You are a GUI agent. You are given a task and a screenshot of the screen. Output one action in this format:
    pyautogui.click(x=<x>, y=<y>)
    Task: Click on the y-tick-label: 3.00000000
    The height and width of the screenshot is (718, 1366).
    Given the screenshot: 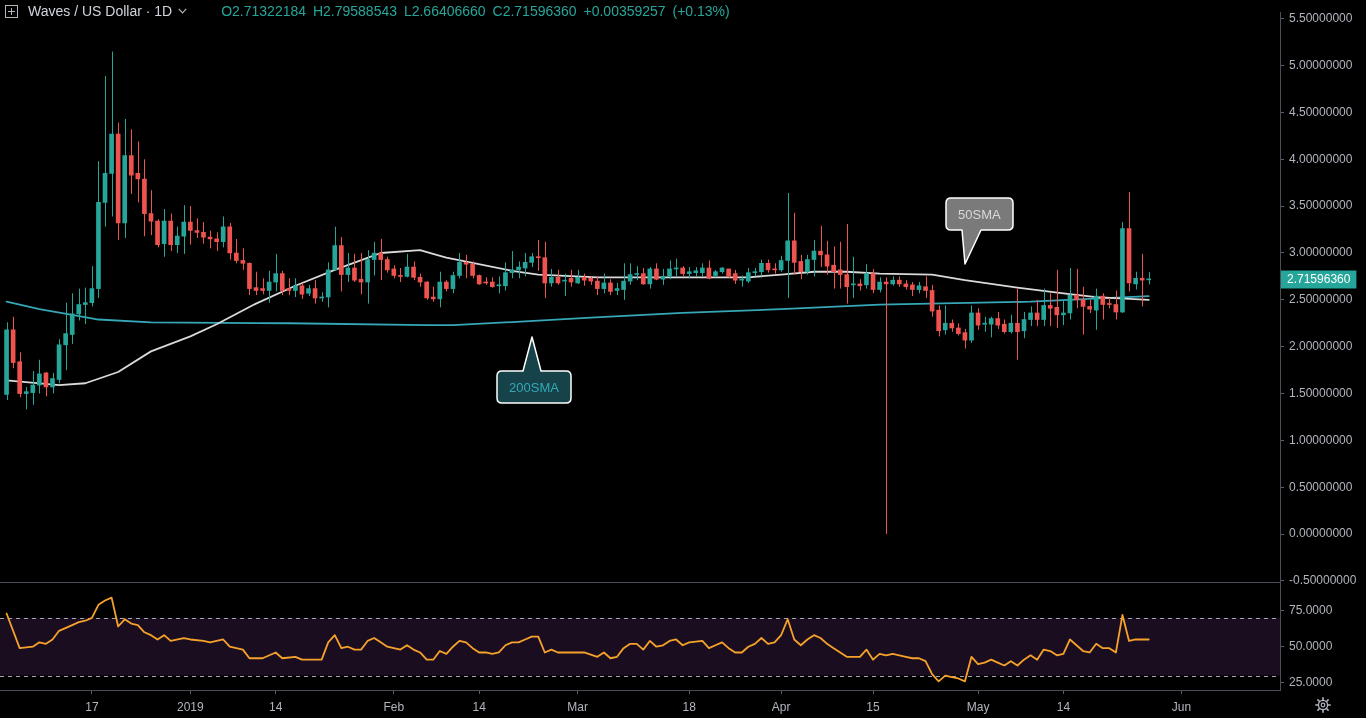 What is the action you would take?
    pyautogui.click(x=1321, y=252)
    